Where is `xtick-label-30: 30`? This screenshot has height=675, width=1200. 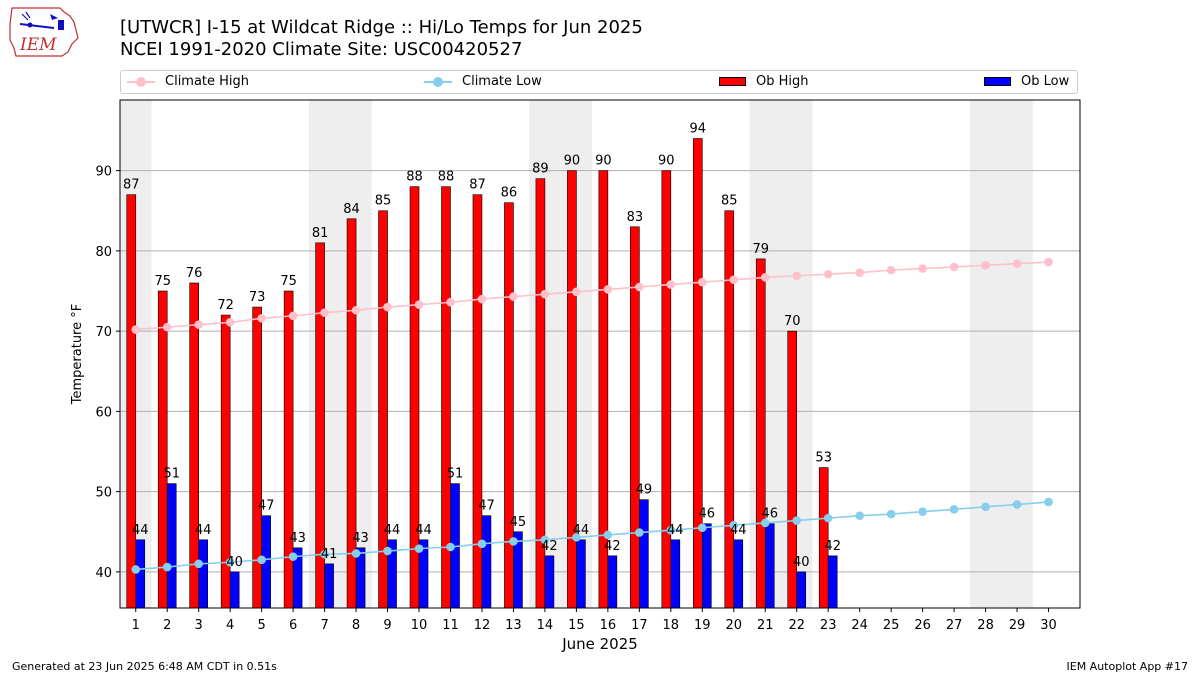 xtick-label-30: 30 is located at coordinates (1048, 625).